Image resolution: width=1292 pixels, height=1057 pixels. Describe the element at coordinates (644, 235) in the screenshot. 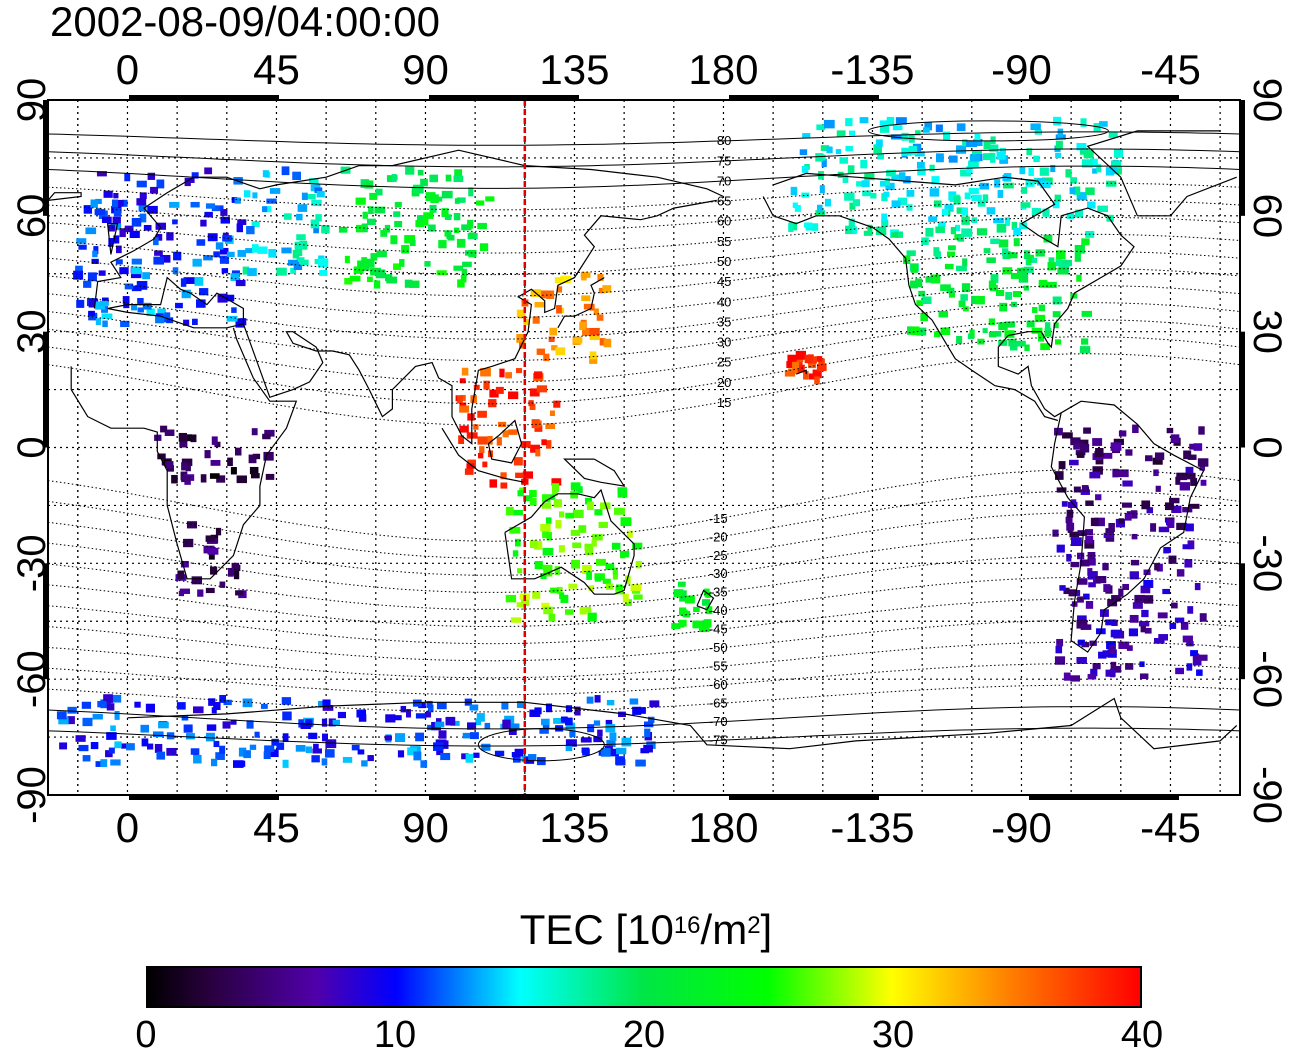

I see `mlat-contour` at that location.